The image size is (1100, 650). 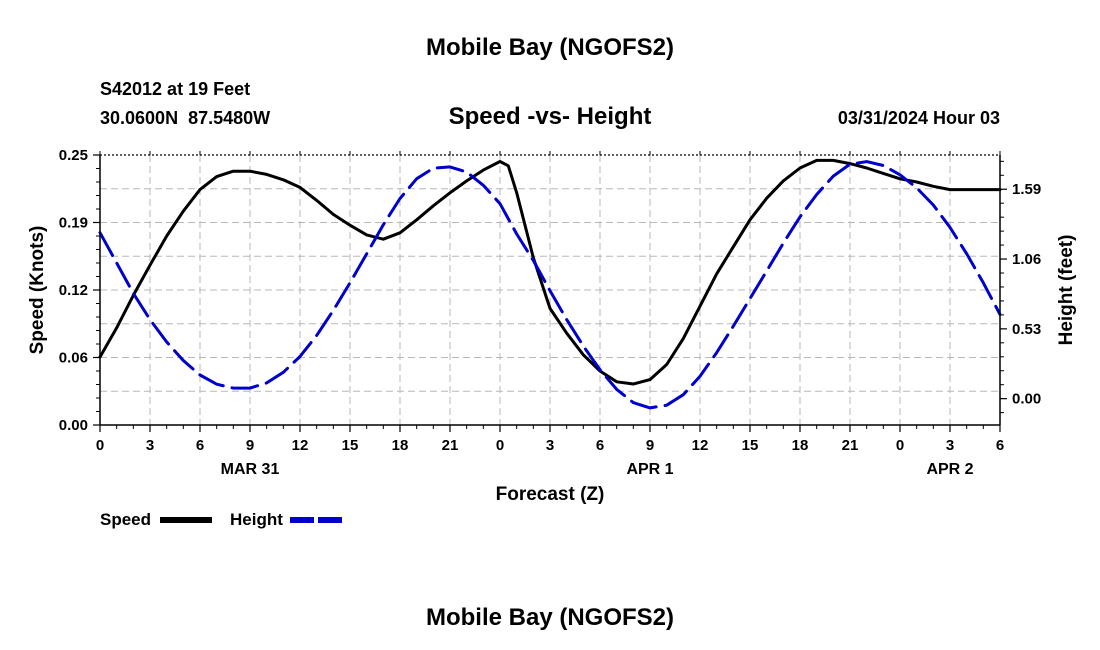 I want to click on footer-title: Mobile Bay (NGOFS2), so click(x=550, y=617).